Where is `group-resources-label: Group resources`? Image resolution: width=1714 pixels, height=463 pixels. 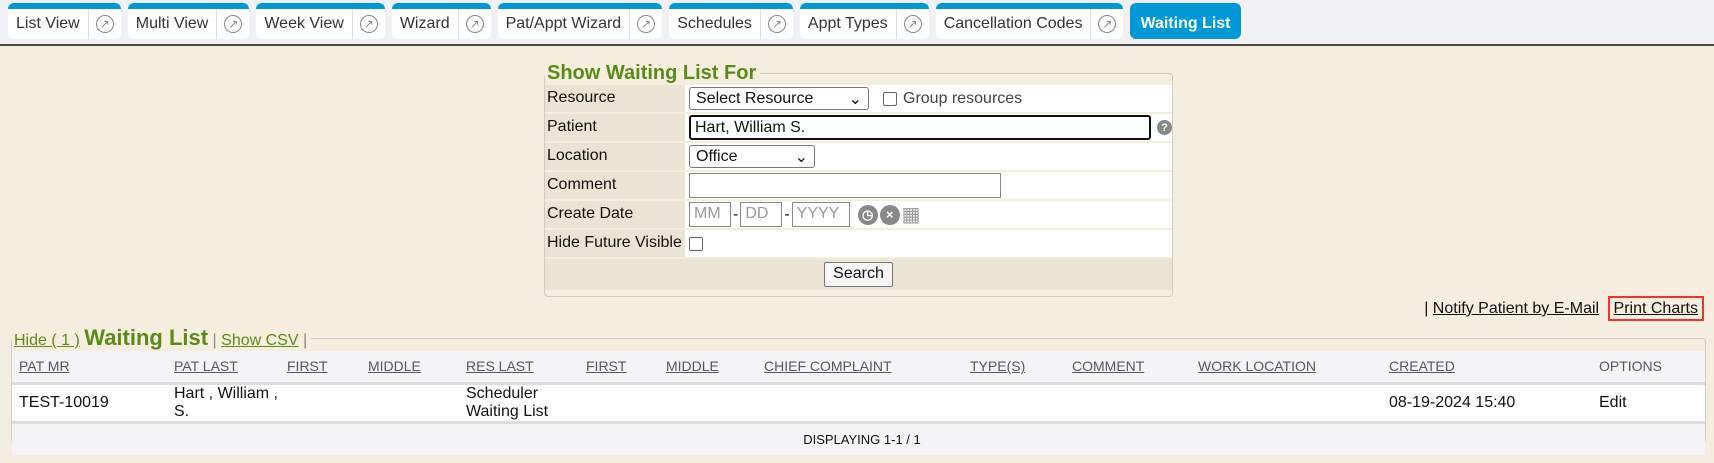 group-resources-label: Group resources is located at coordinates (963, 98).